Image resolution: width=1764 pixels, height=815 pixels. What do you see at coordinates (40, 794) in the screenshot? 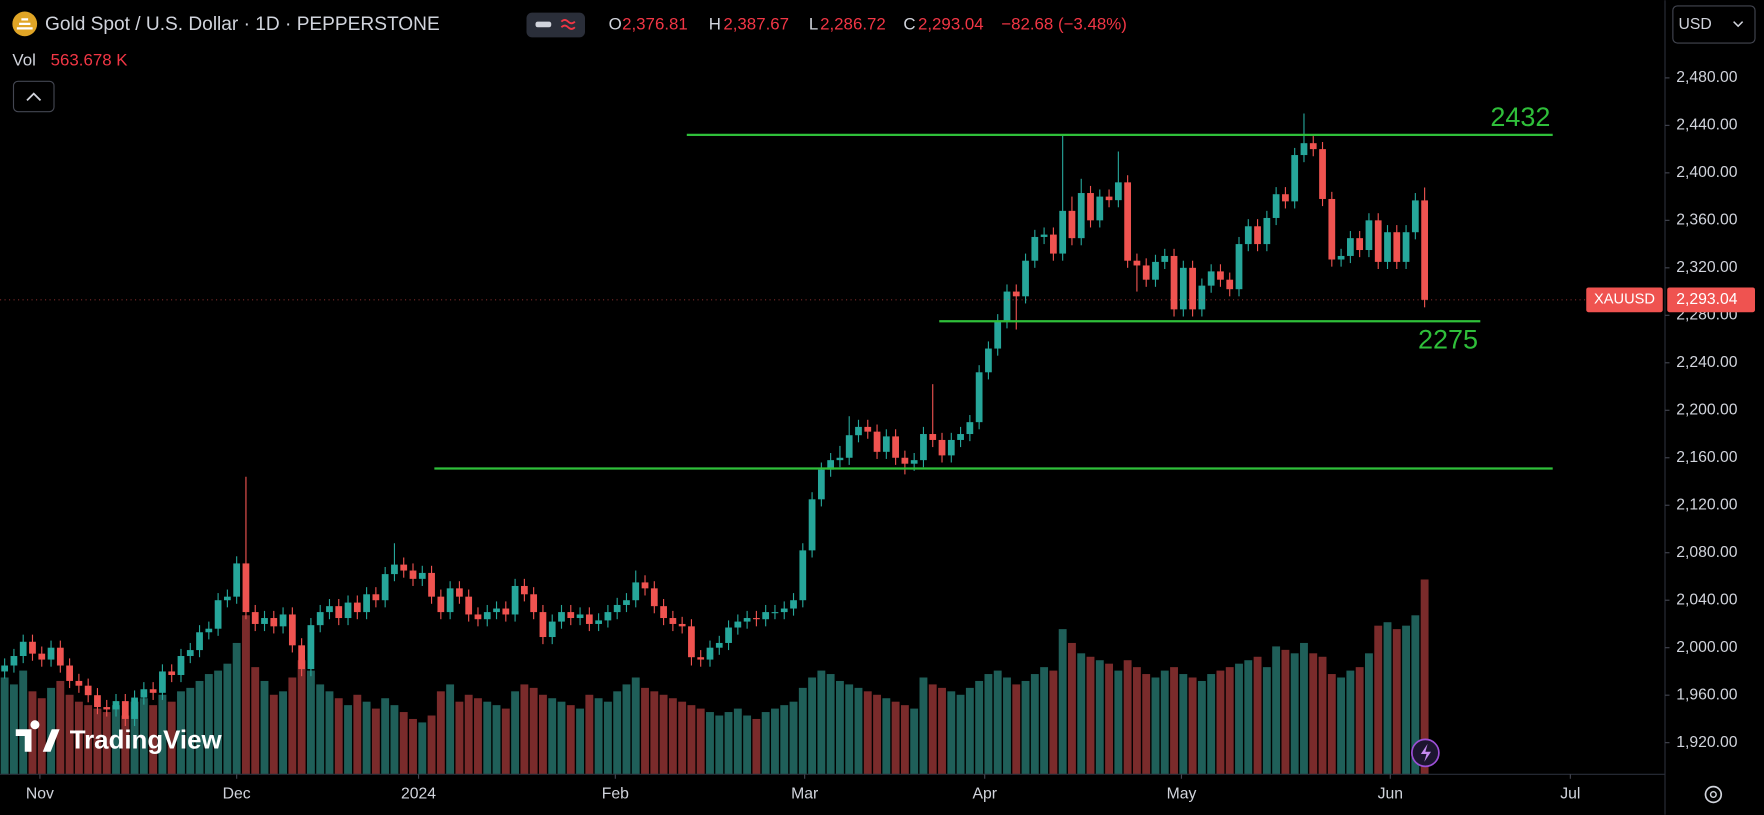
I see `x-tick-label: Nov` at bounding box center [40, 794].